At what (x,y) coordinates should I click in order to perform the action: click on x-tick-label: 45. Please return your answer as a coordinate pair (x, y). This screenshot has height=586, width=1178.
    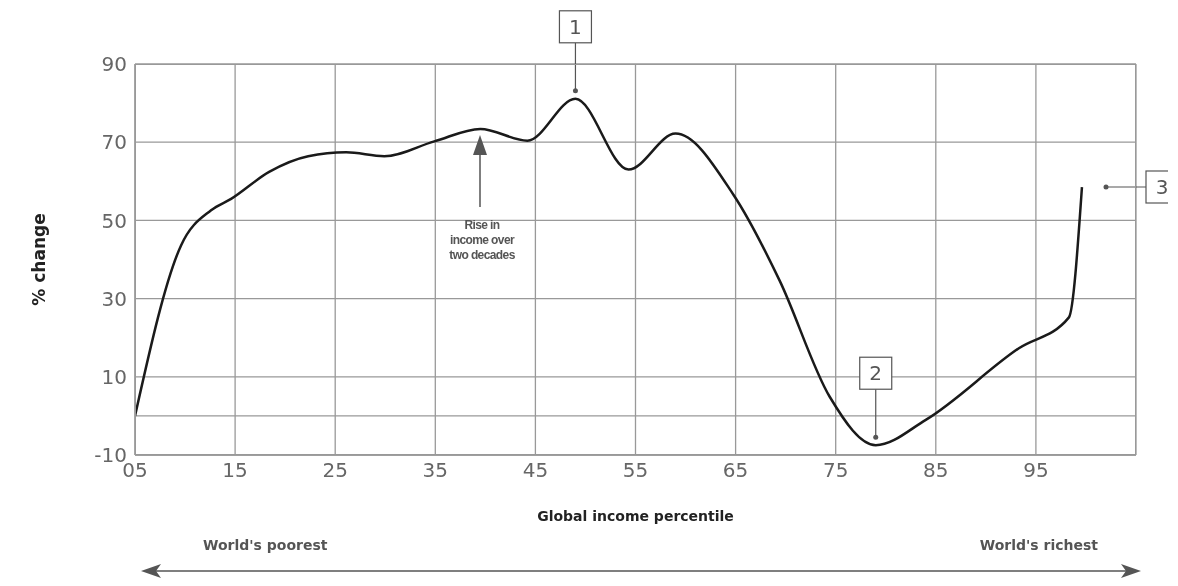
    Looking at the image, I should click on (535, 470).